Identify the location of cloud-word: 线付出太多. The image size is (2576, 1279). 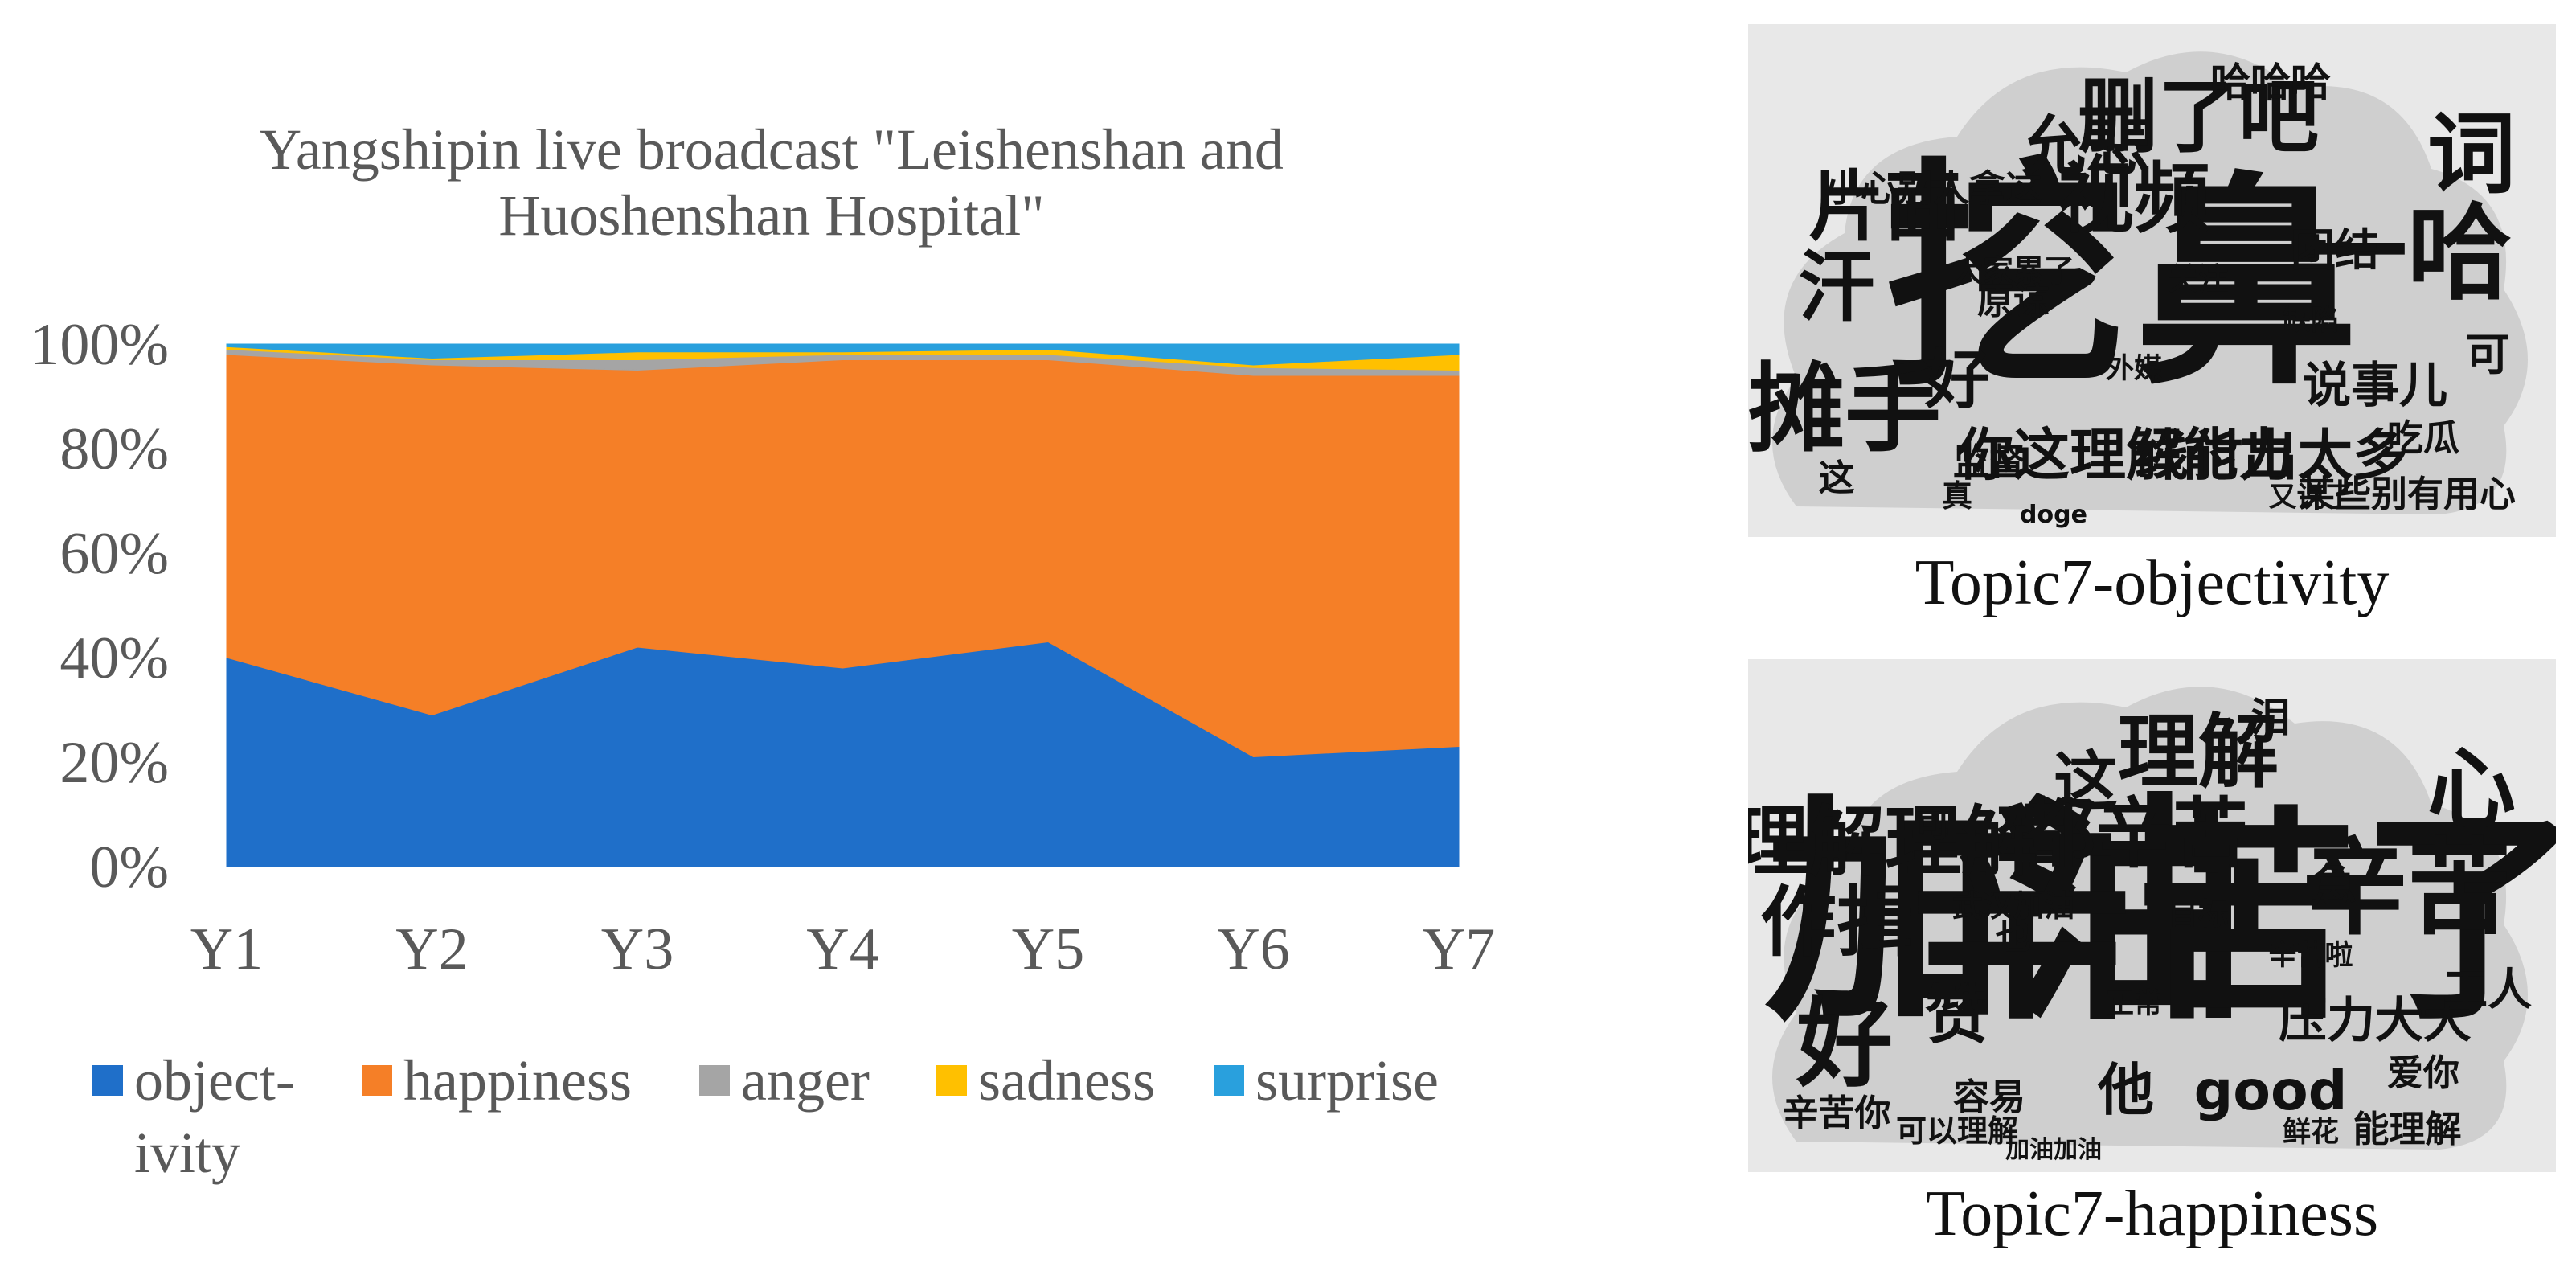
(2270, 456).